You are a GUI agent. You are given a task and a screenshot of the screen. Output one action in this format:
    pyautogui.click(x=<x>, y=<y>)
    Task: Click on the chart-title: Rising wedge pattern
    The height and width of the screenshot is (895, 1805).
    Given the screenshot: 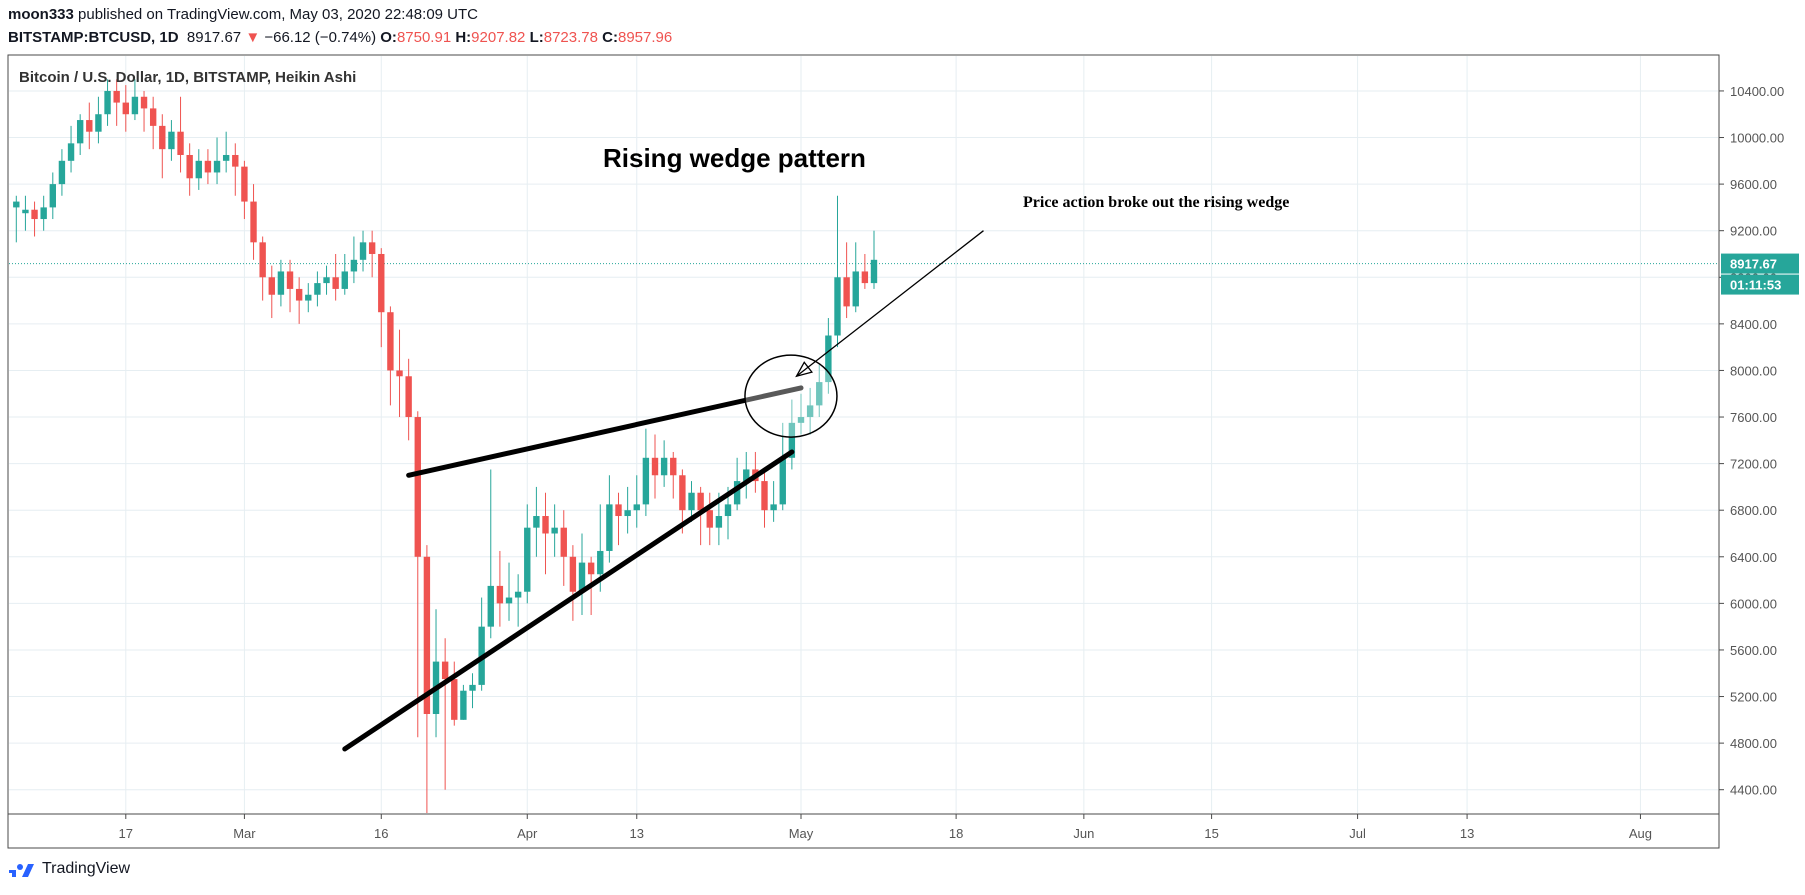 What is the action you would take?
    pyautogui.click(x=734, y=158)
    